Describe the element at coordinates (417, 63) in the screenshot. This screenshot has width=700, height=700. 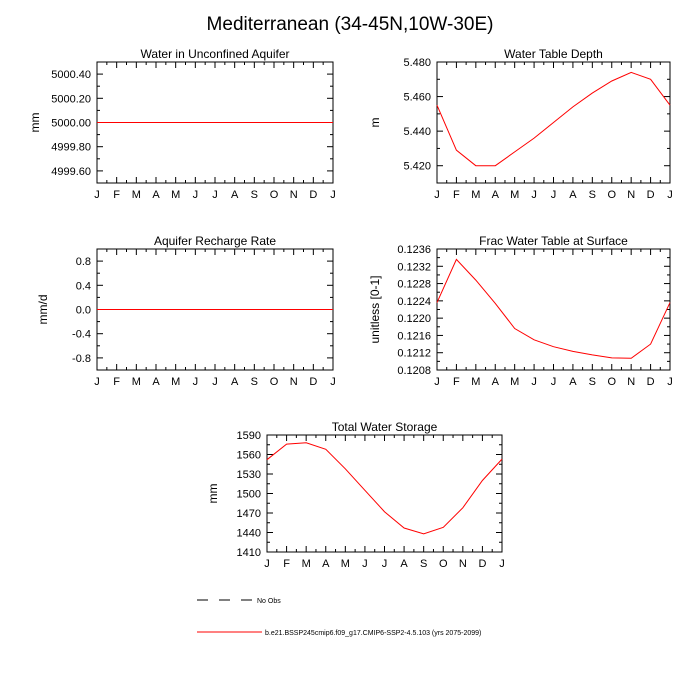
I see `y-tick-label: 5.480` at that location.